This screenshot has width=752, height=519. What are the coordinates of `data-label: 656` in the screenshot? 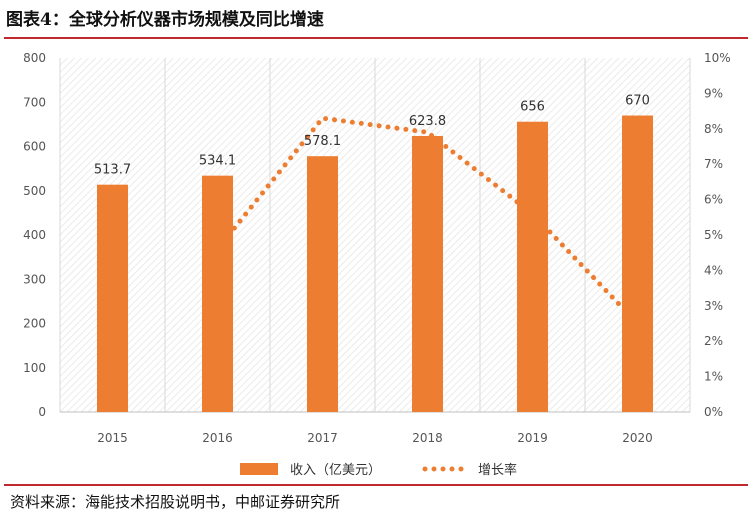 It's located at (532, 107).